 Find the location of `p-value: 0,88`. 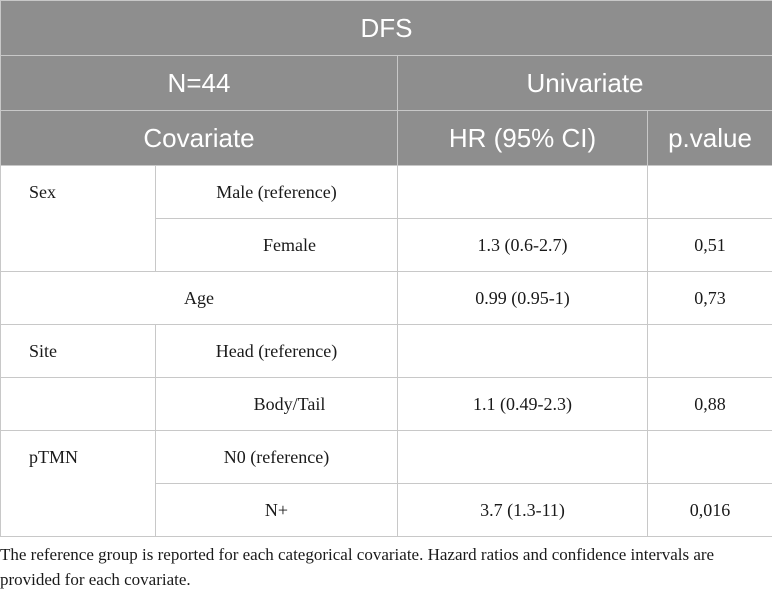

p-value: 0,88 is located at coordinates (709, 404).